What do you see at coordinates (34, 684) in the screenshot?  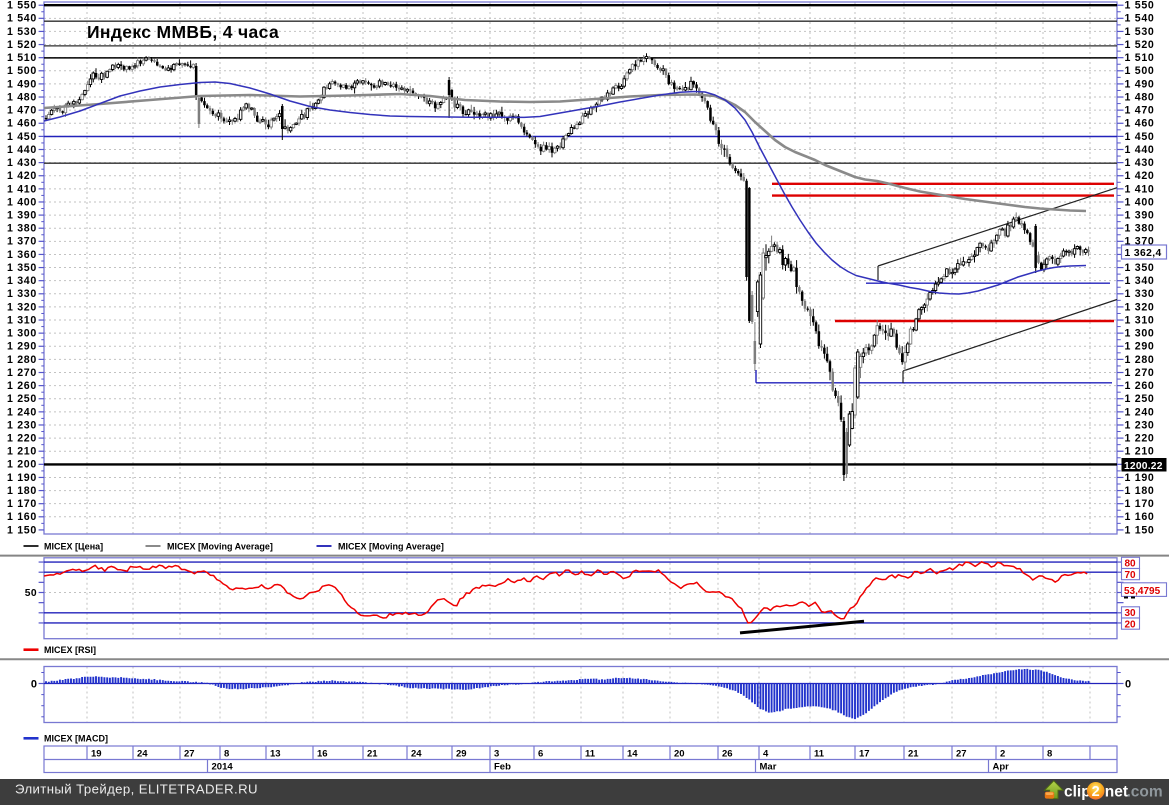 I see `svg-text: 0` at bounding box center [34, 684].